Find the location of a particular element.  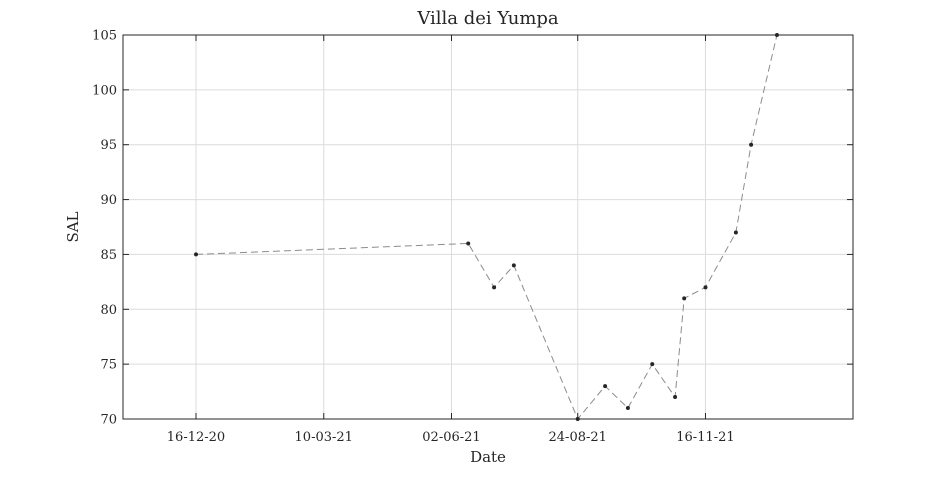

x-tick-label: 16-12-20 is located at coordinates (196, 437).